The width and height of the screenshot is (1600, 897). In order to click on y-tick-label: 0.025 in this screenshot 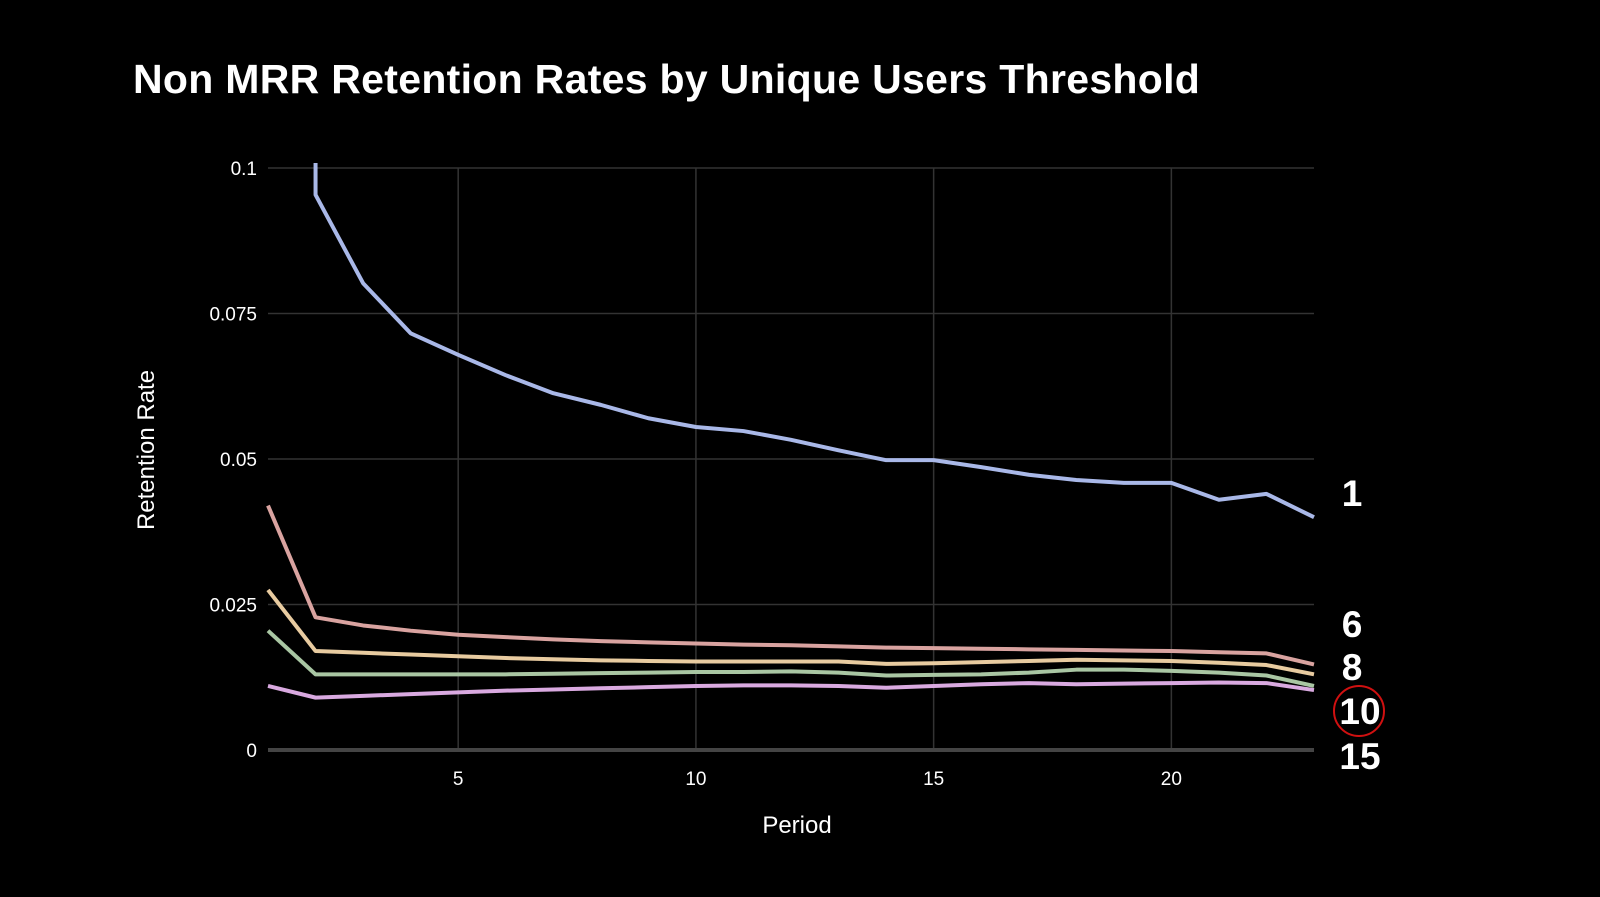, I will do `click(233, 606)`.